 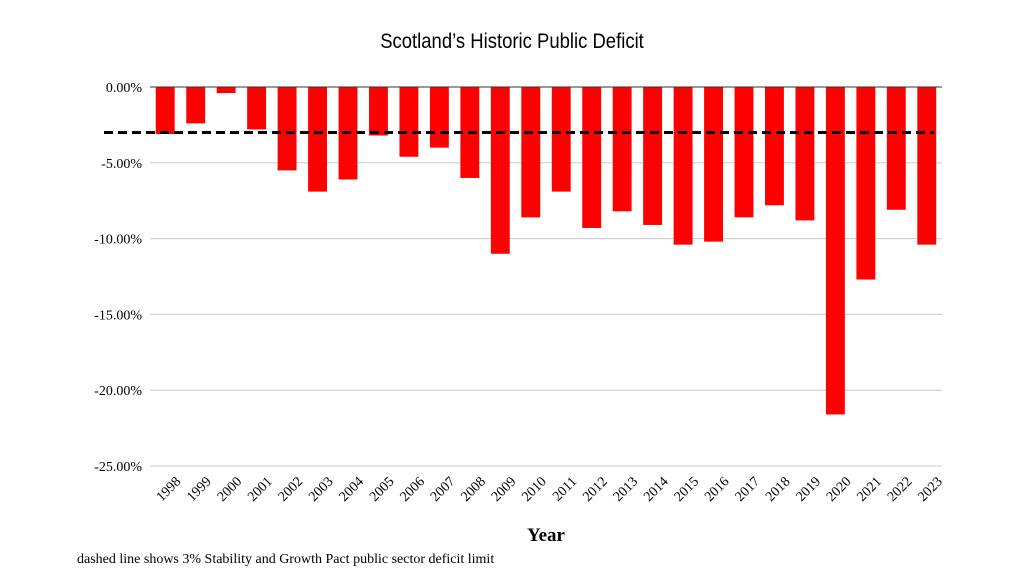 What do you see at coordinates (291, 489) in the screenshot?
I see `x-tick-label: 2002` at bounding box center [291, 489].